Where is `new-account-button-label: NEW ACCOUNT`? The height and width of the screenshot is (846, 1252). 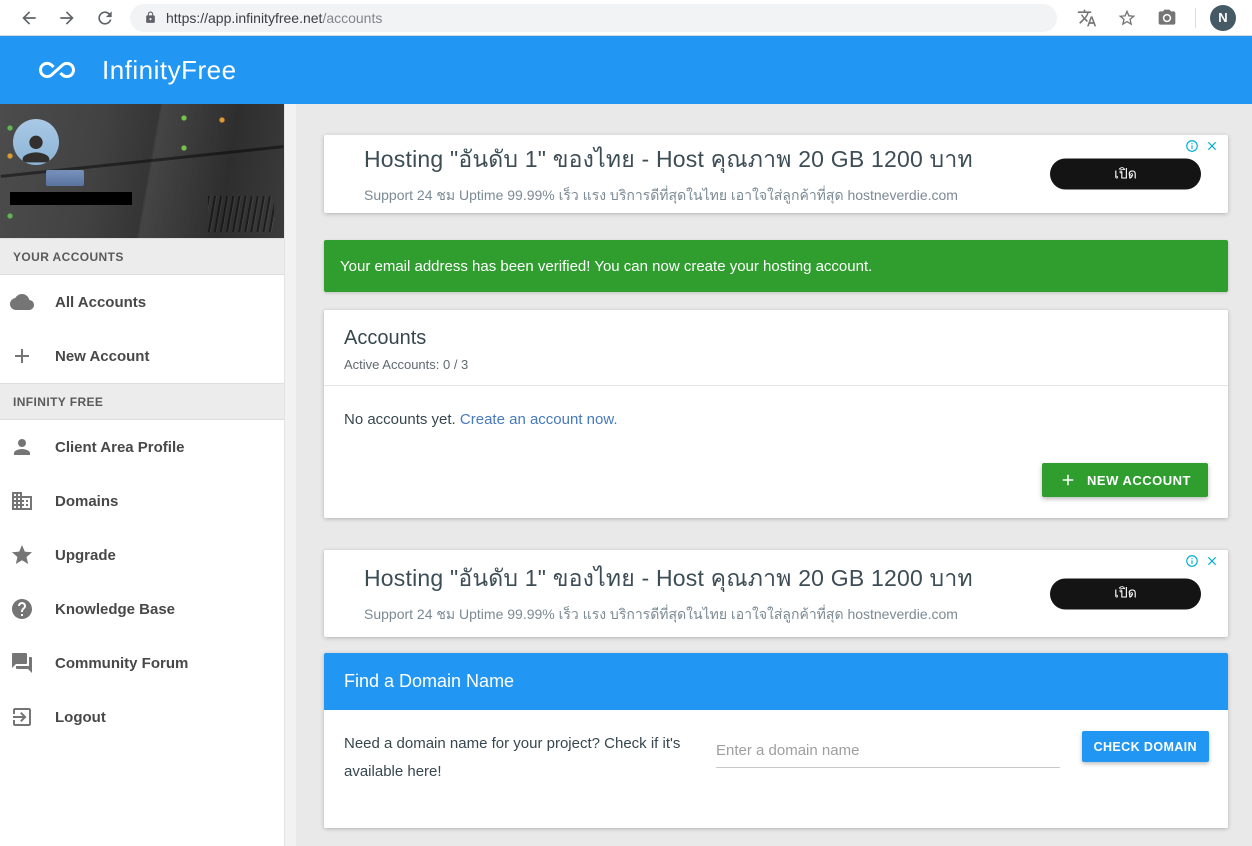 new-account-button-label: NEW ACCOUNT is located at coordinates (1139, 480).